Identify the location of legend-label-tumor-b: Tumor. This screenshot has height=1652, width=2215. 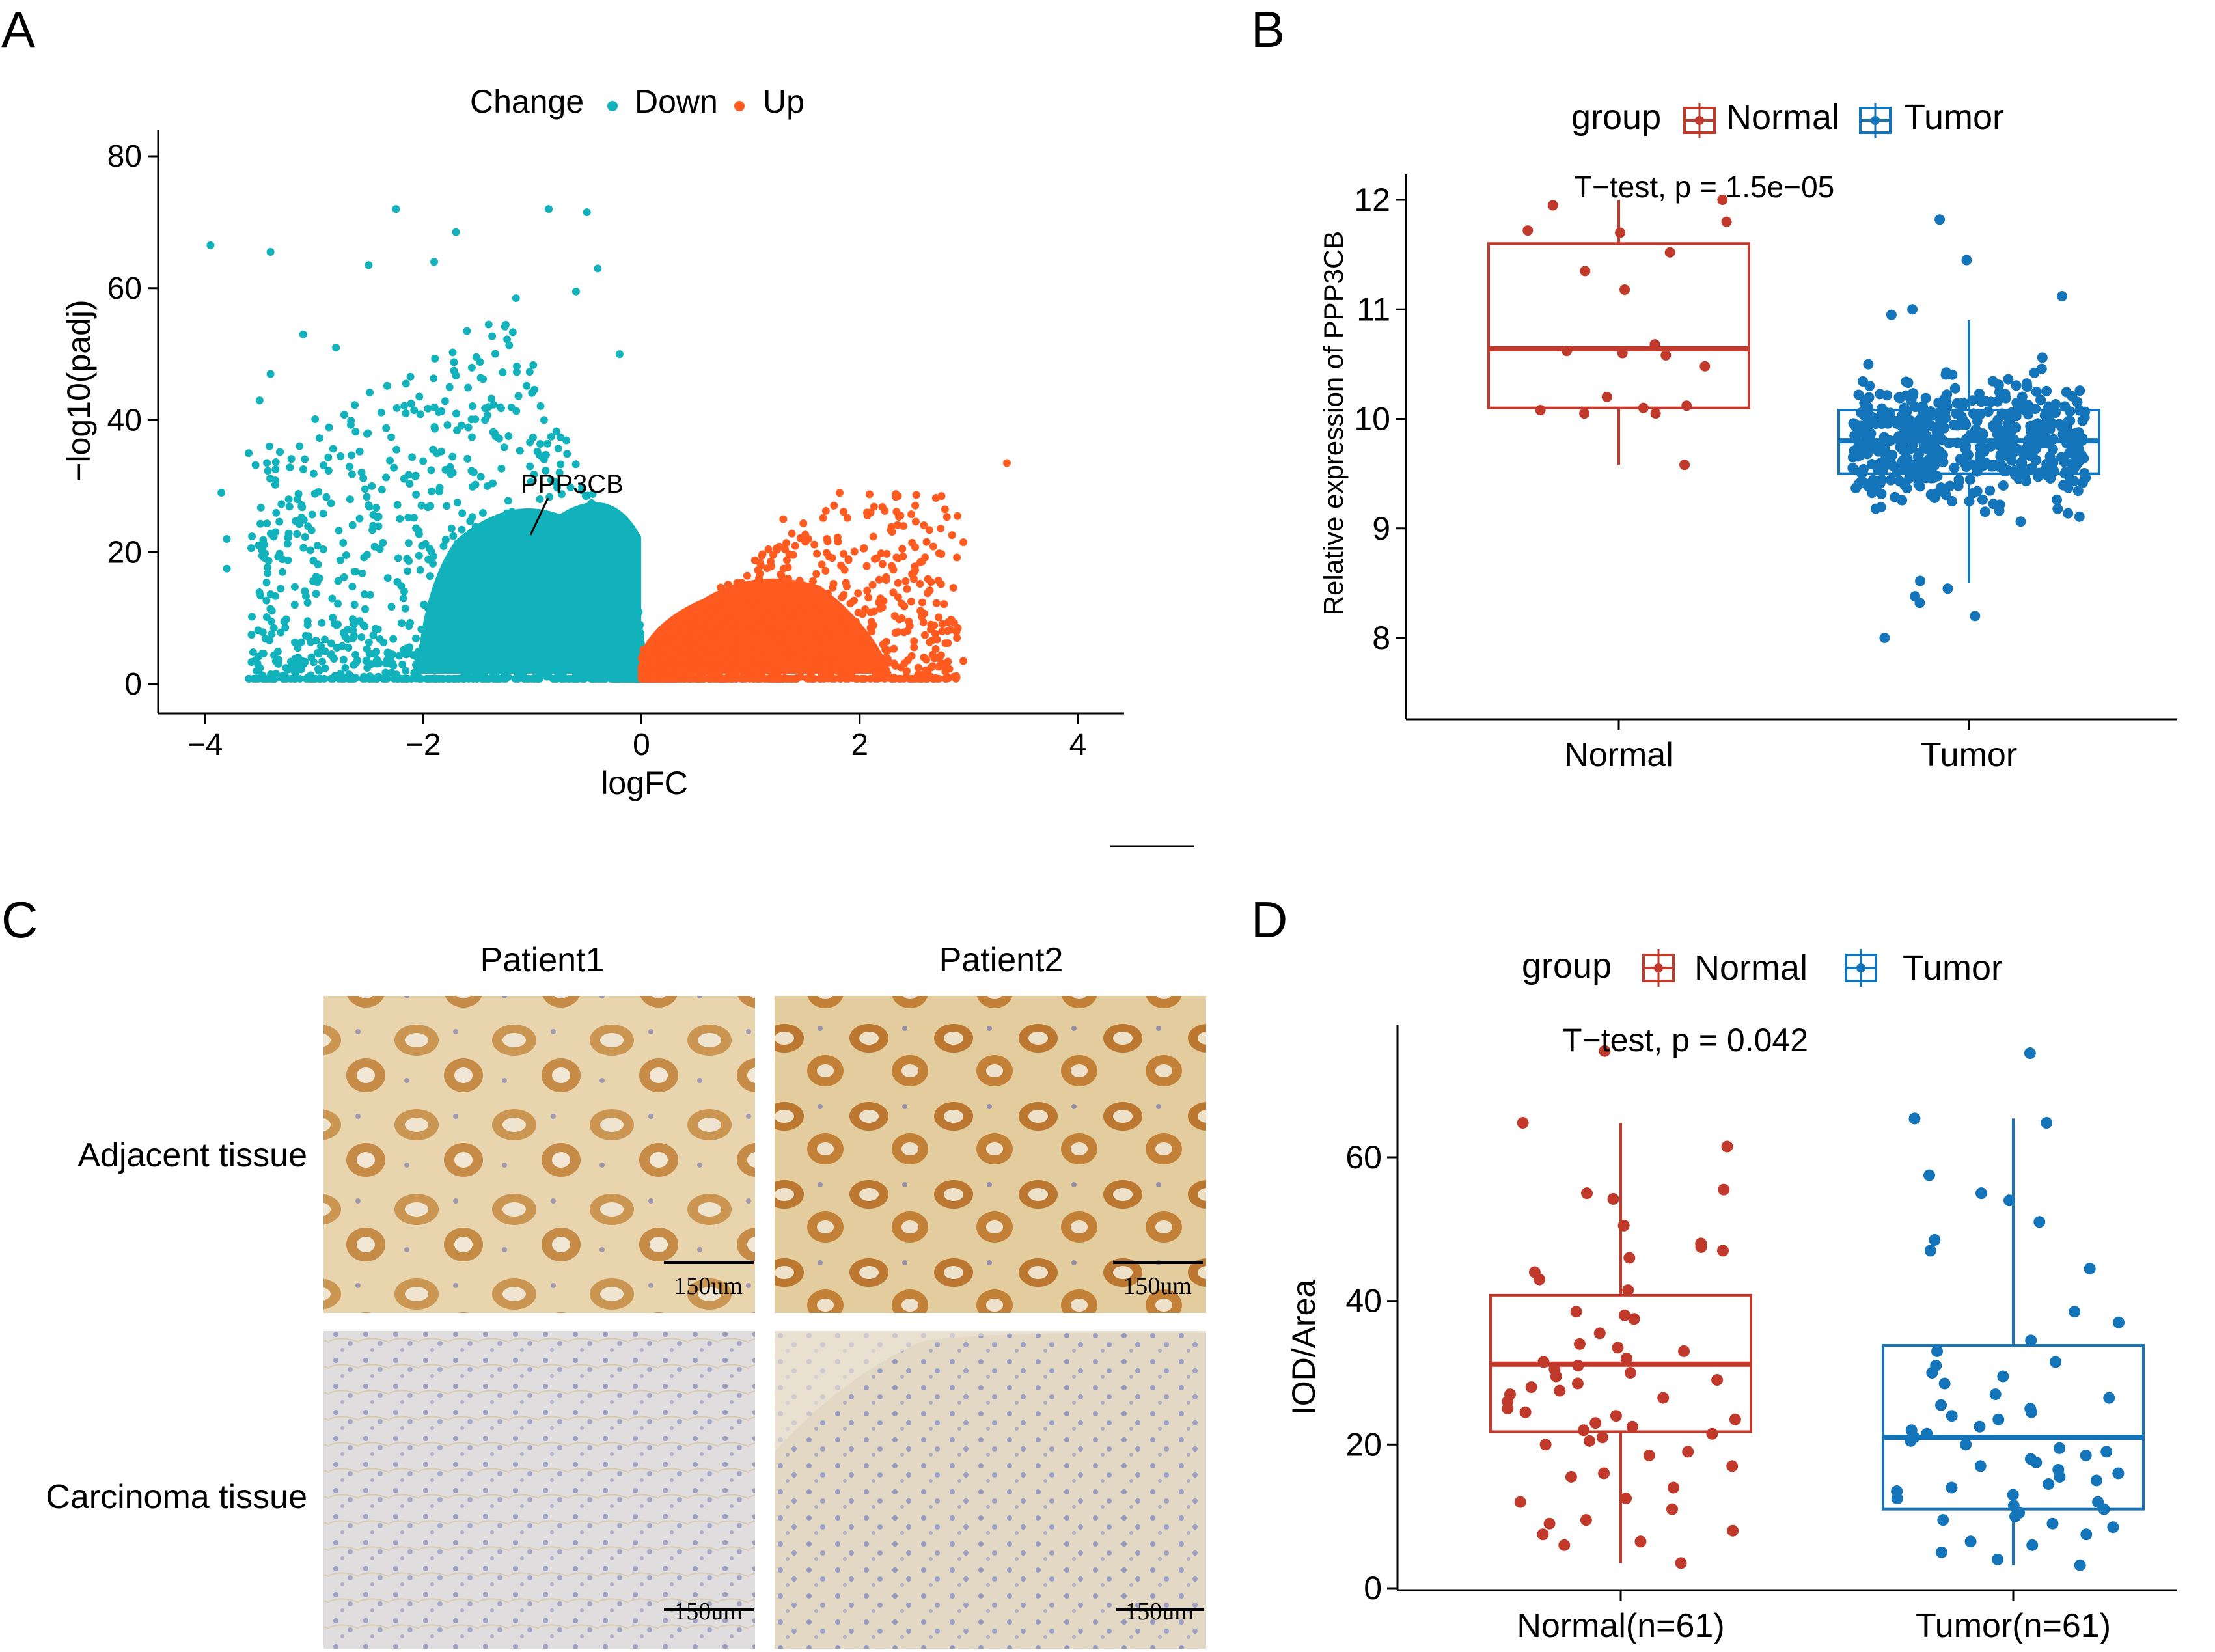
(1954, 118).